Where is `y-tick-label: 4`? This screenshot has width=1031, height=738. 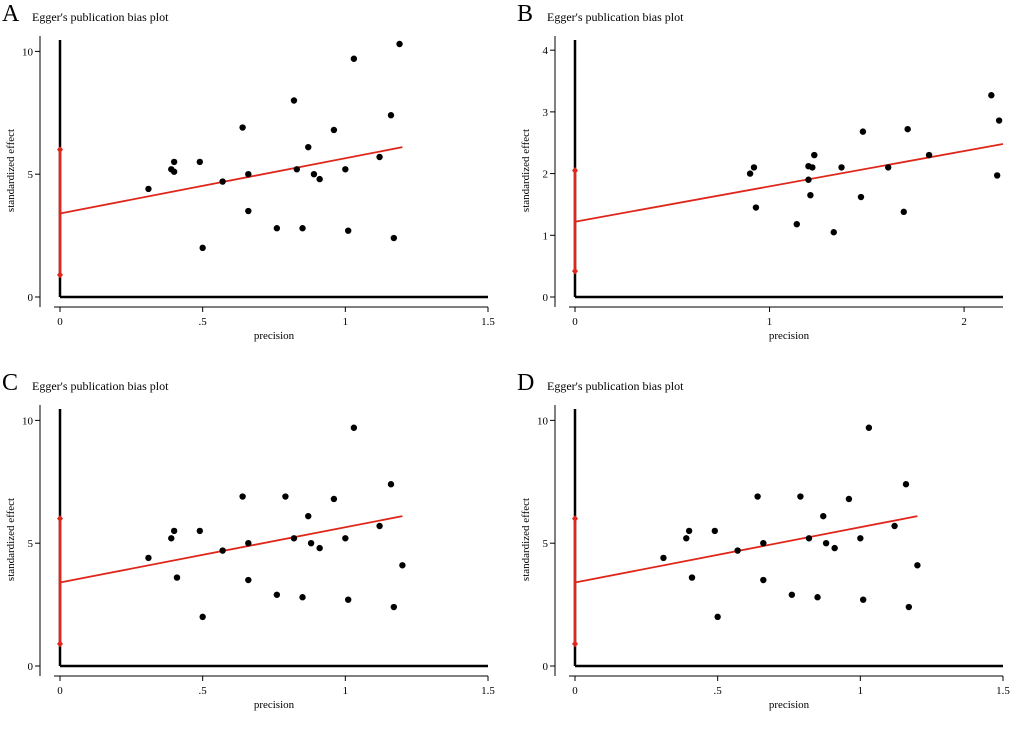
y-tick-label: 4 is located at coordinates (546, 51).